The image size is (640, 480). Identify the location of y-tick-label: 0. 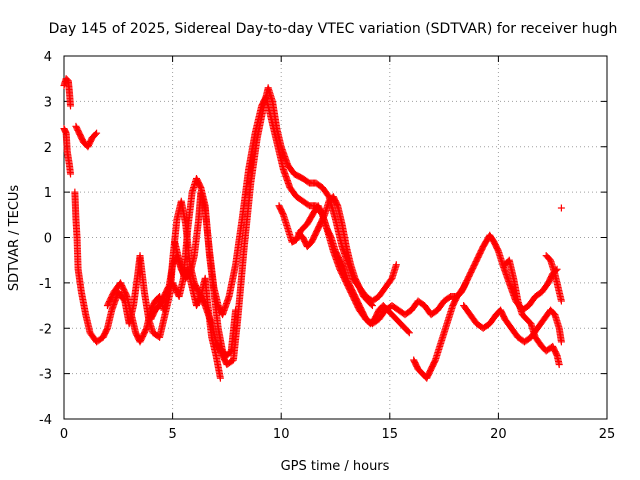
(48, 239).